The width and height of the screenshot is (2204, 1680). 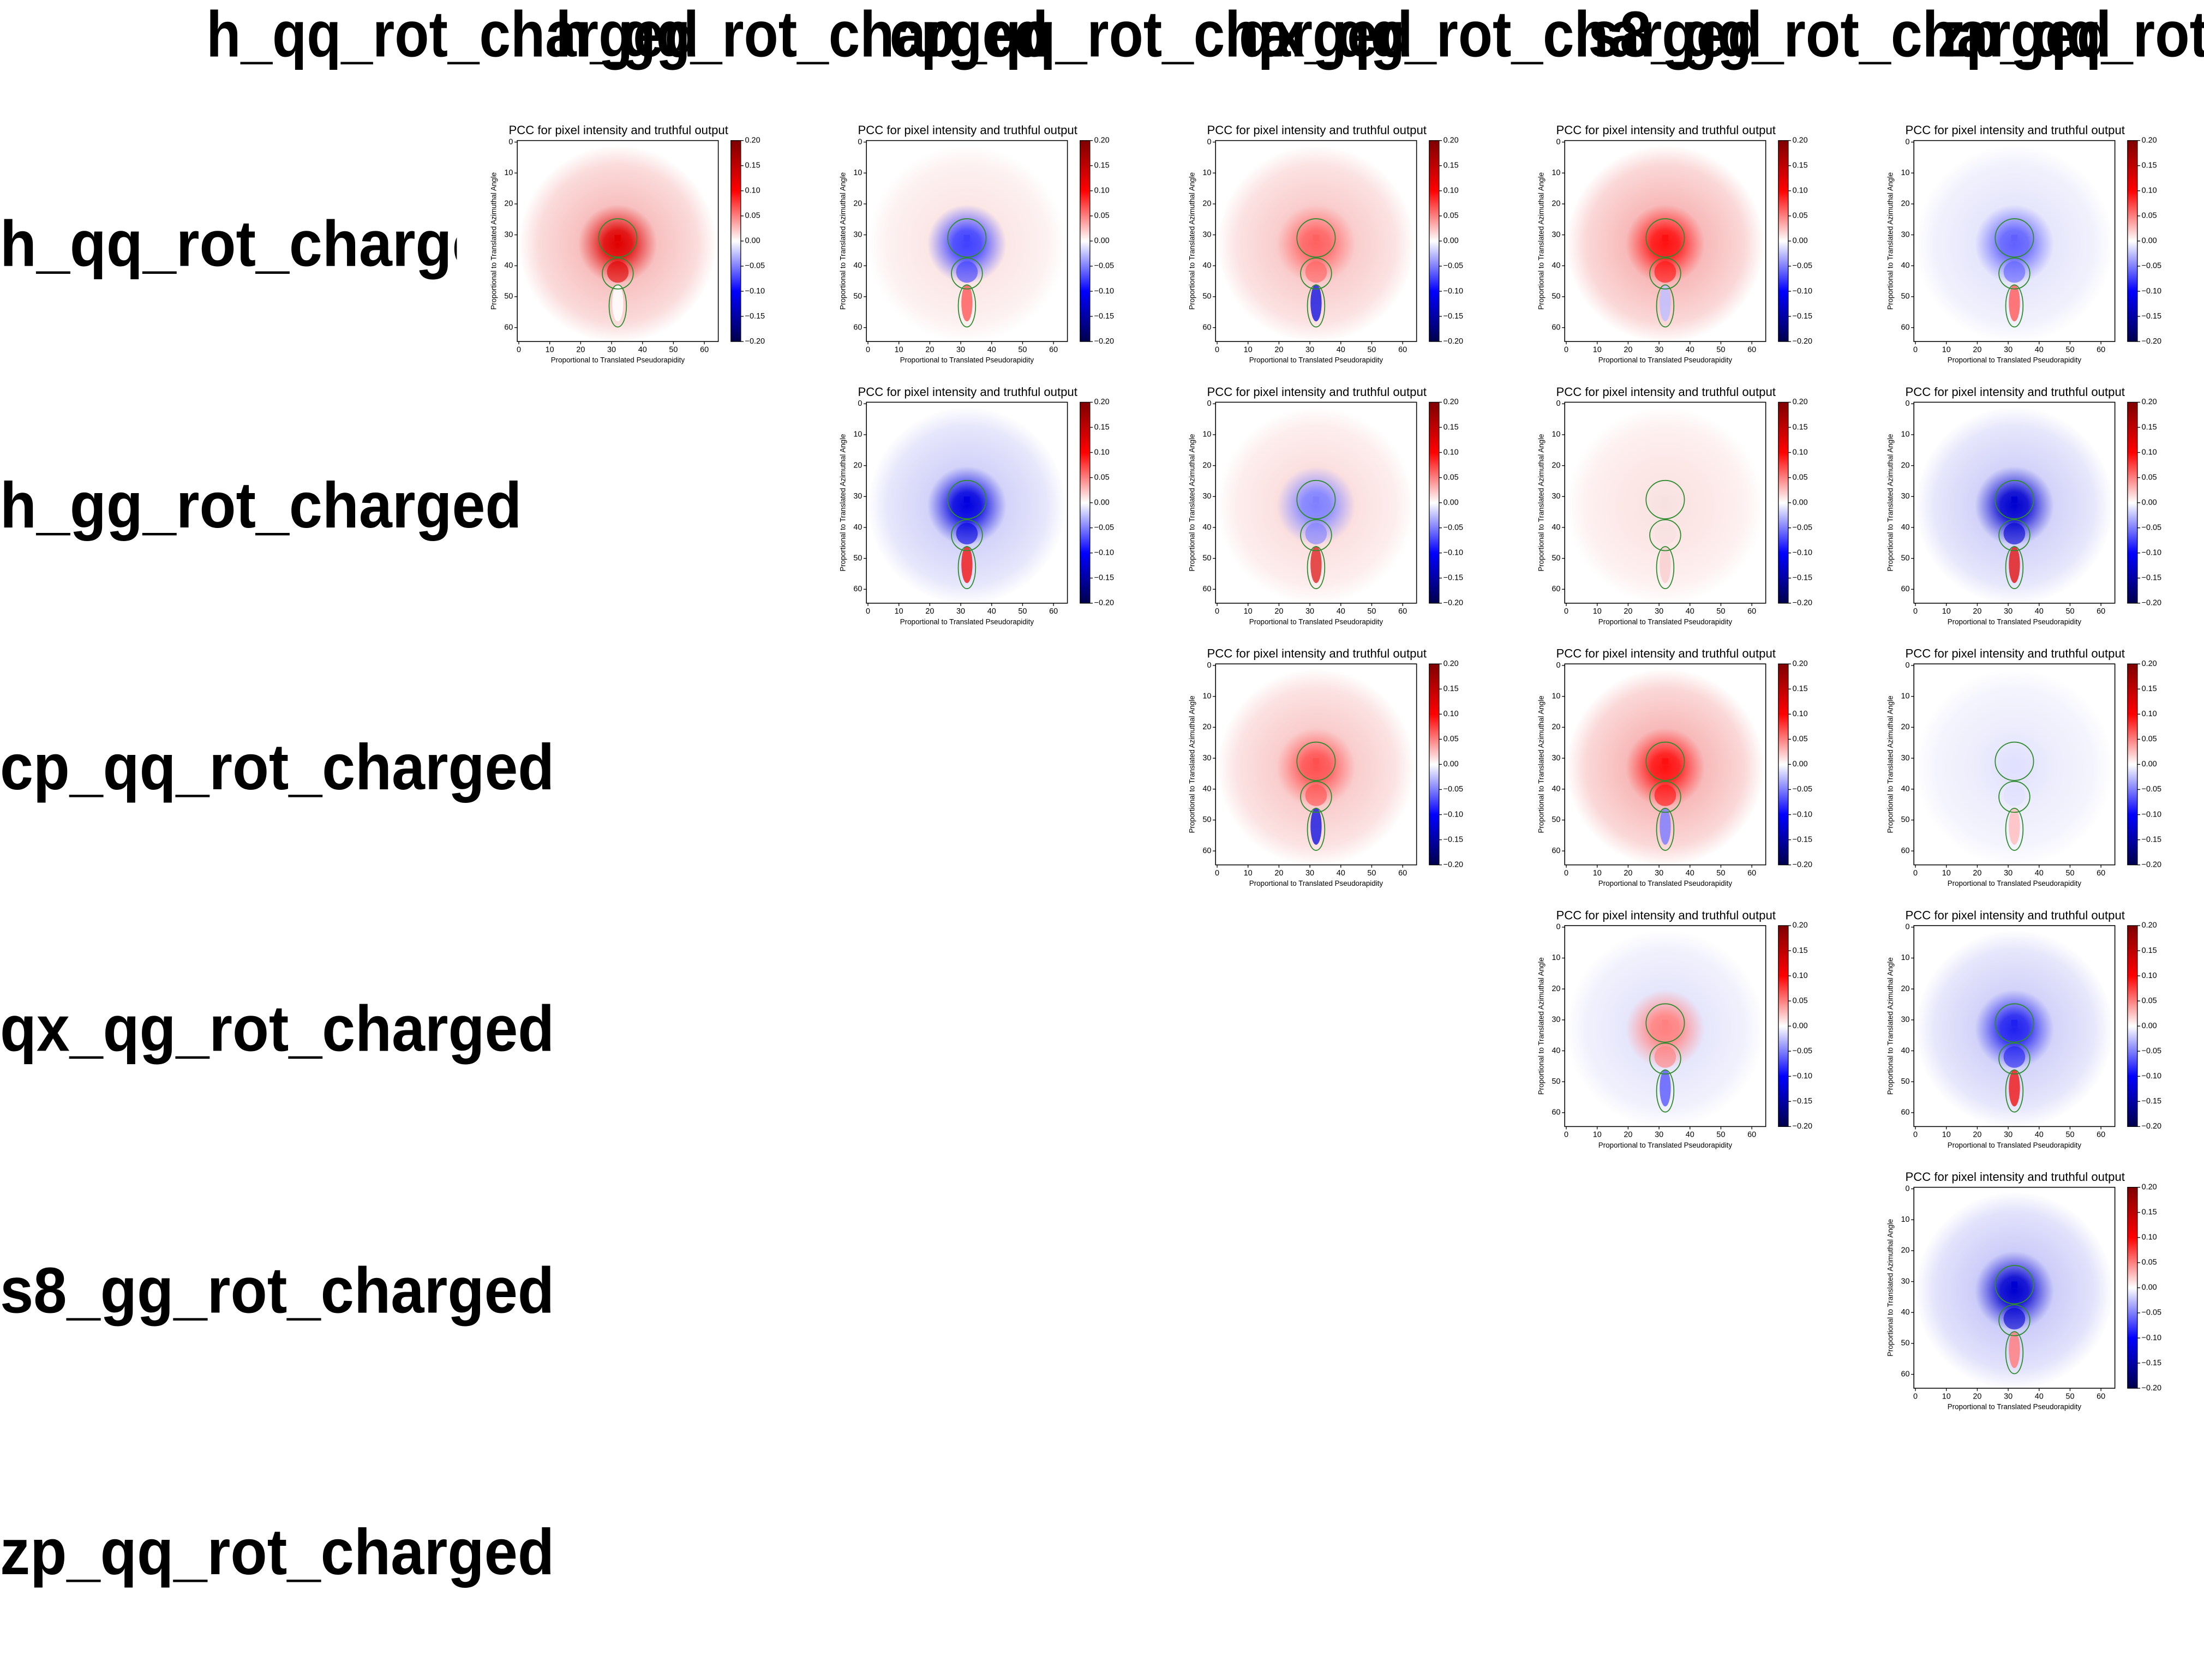 What do you see at coordinates (1752, 349) in the screenshot?
I see `x-tick-label: 60` at bounding box center [1752, 349].